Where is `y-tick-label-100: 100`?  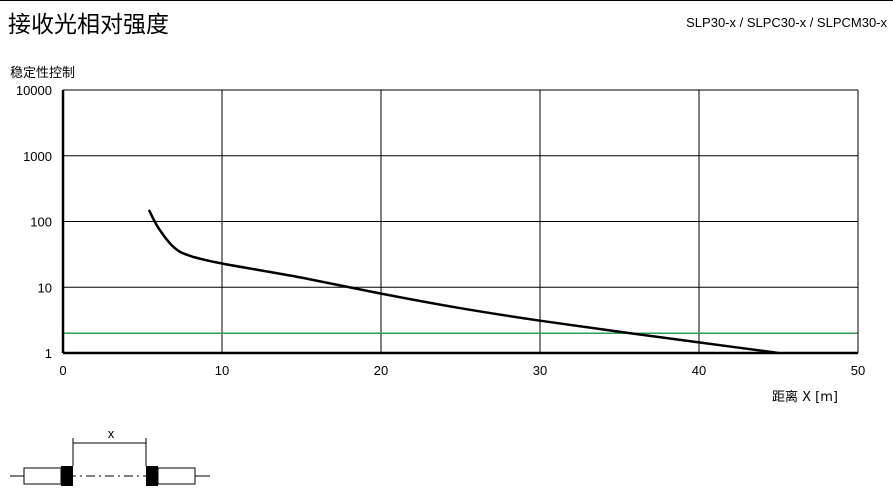 y-tick-label-100: 100 is located at coordinates (41, 222).